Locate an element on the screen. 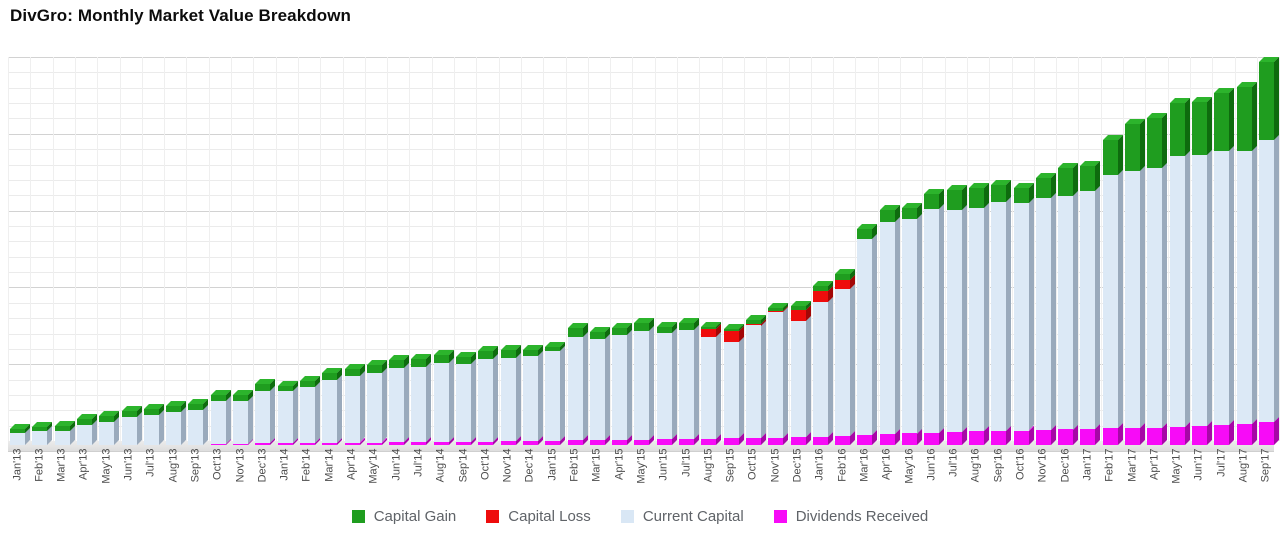 The height and width of the screenshot is (550, 1280). legend-swatch-capital-gain is located at coordinates (358, 516).